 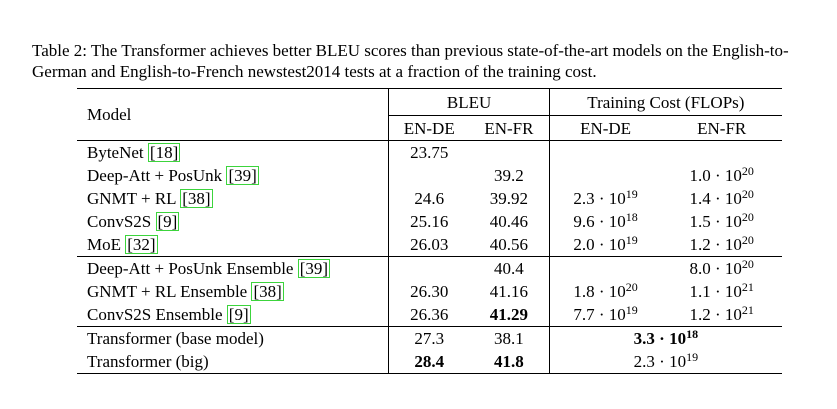 I want to click on bleu-en-de-cell: 26.36, so click(x=429, y=314).